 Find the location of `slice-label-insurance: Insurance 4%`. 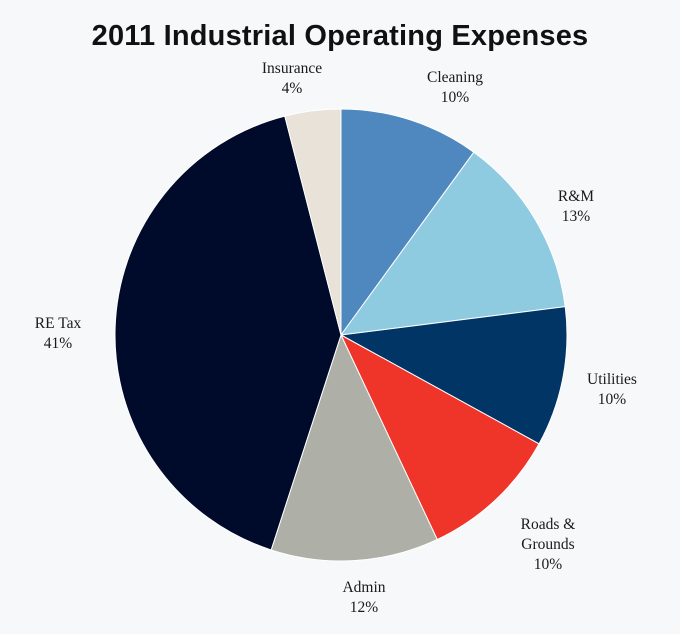

slice-label-insurance: Insurance 4% is located at coordinates (292, 79).